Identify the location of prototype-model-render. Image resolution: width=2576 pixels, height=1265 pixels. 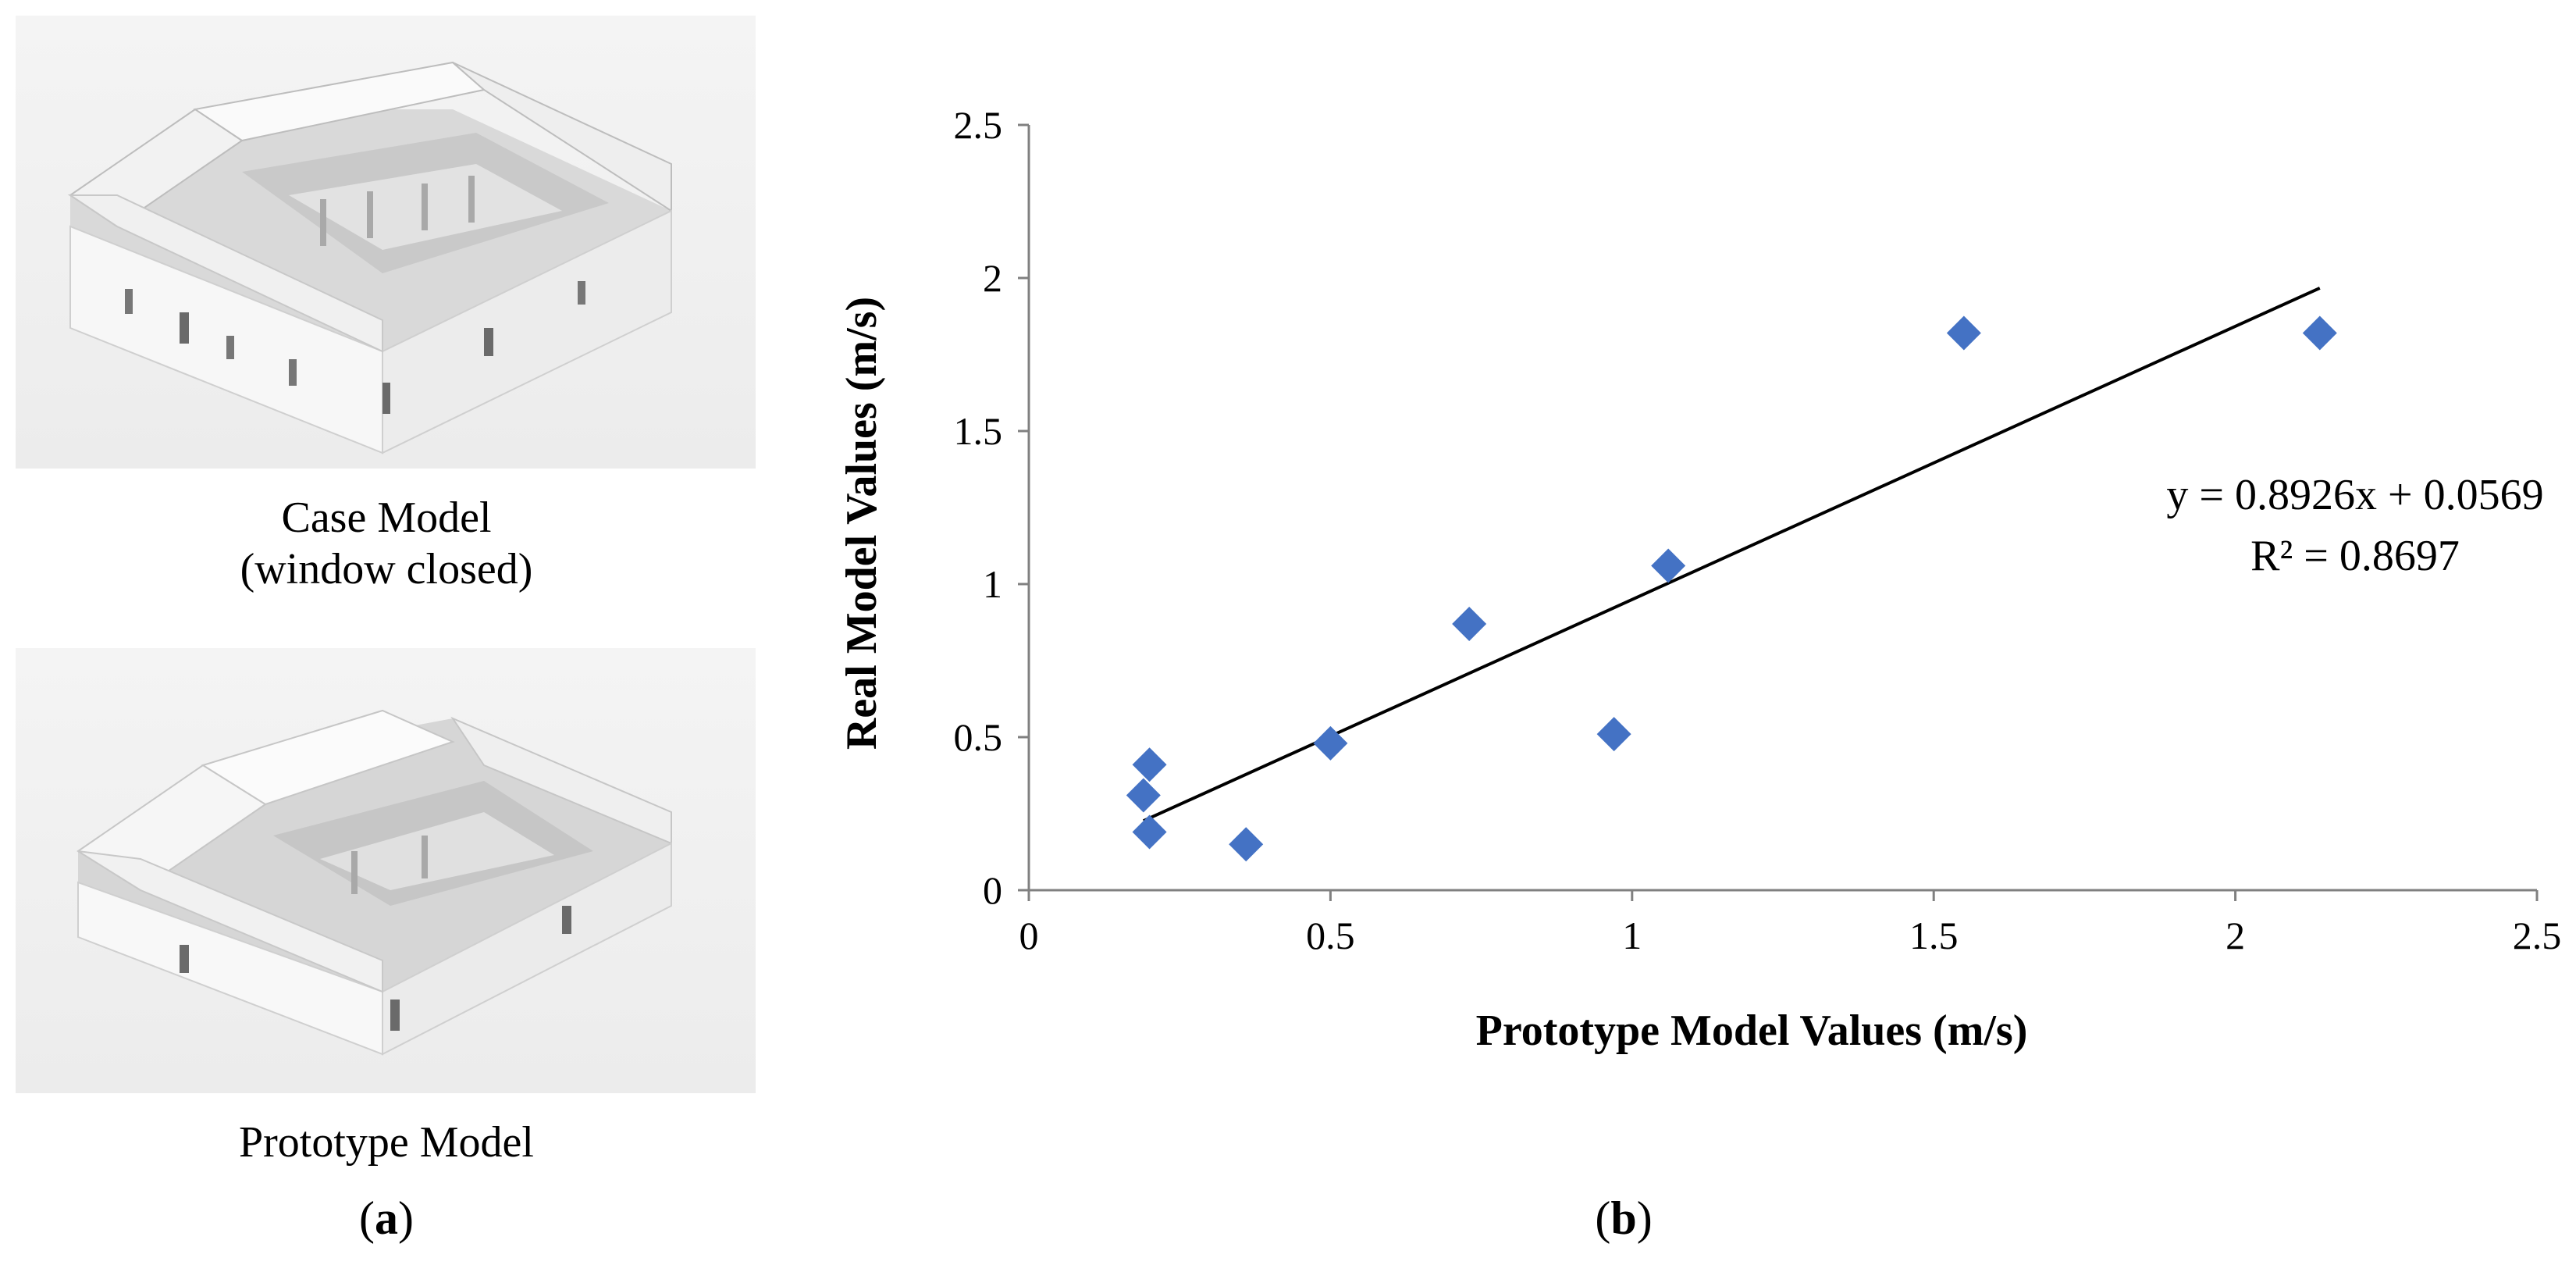
(386, 870).